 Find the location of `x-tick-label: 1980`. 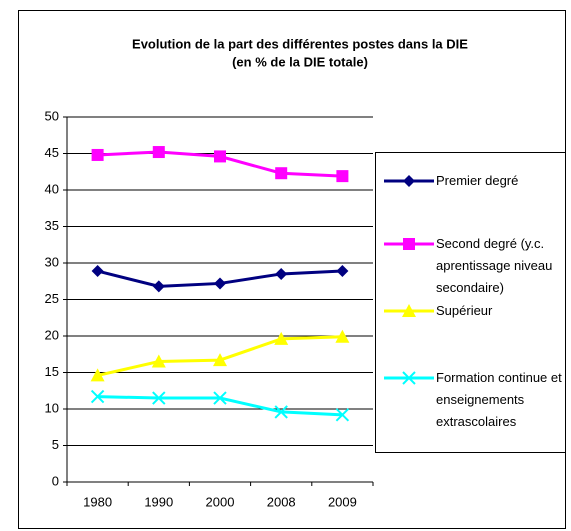

x-tick-label: 1980 is located at coordinates (97, 501).